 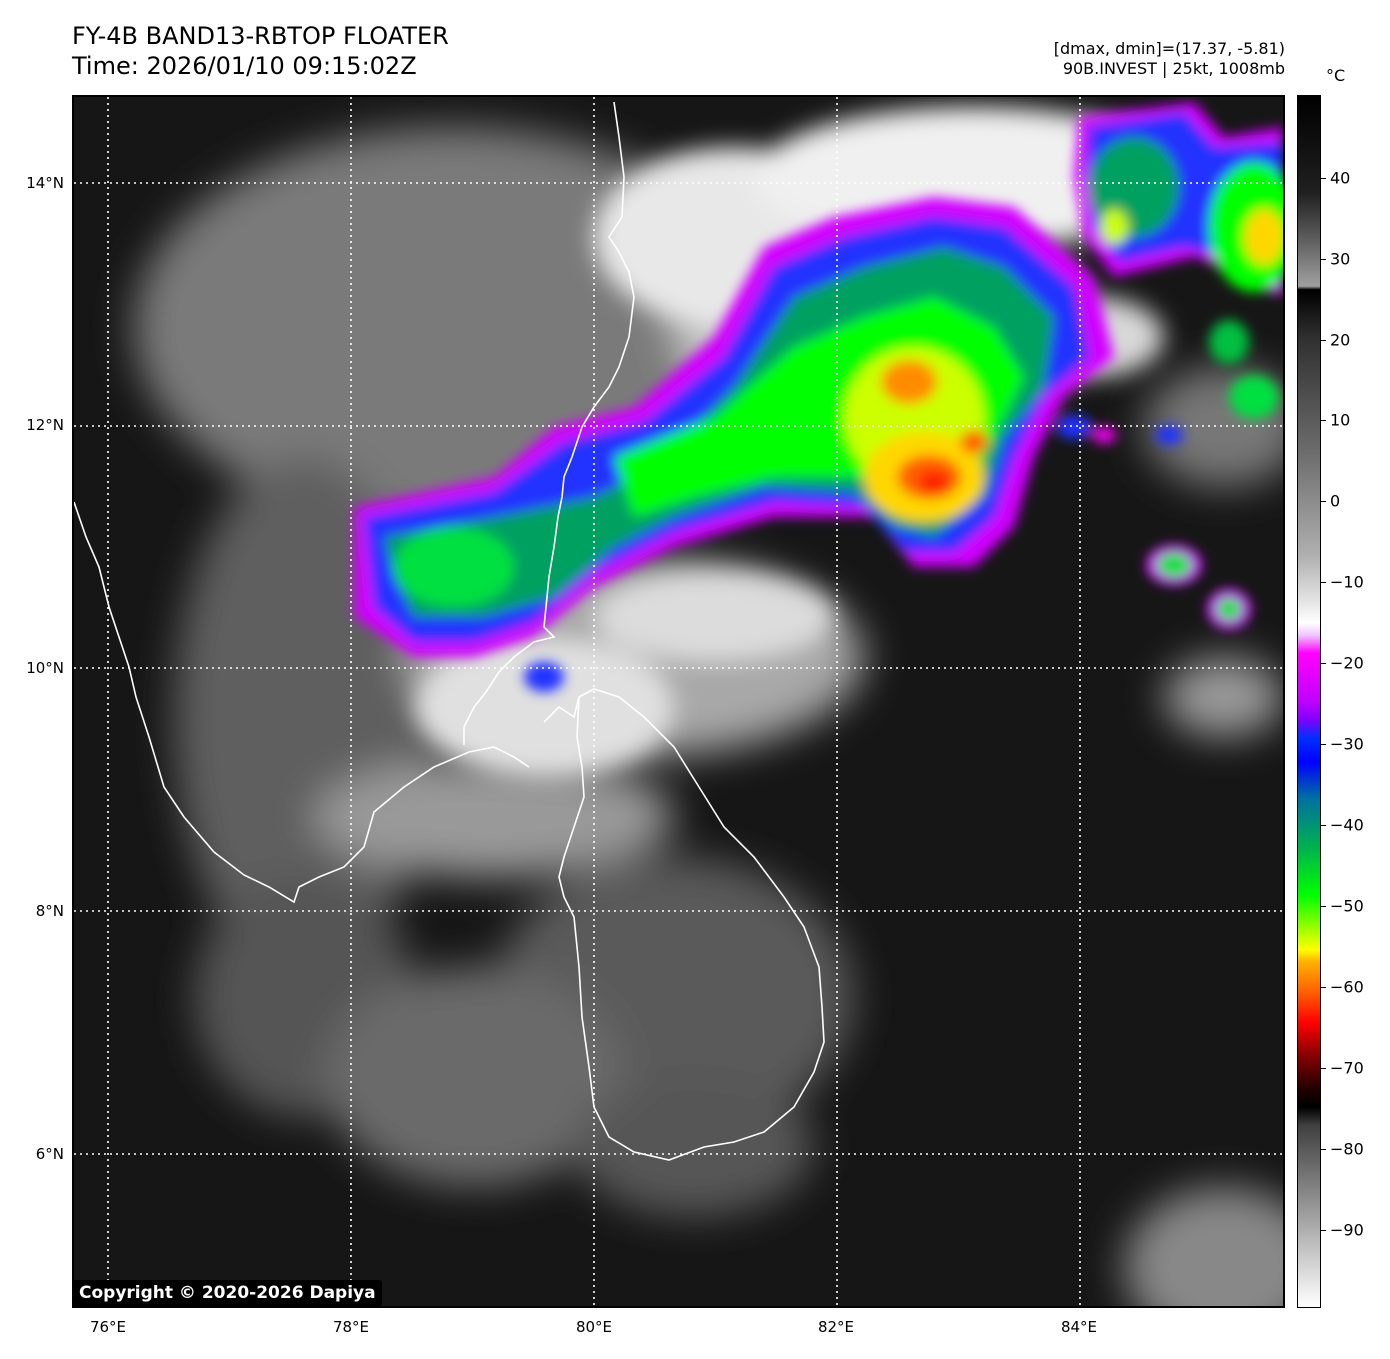 I want to click on colorbar-label: −40, so click(x=1347, y=825).